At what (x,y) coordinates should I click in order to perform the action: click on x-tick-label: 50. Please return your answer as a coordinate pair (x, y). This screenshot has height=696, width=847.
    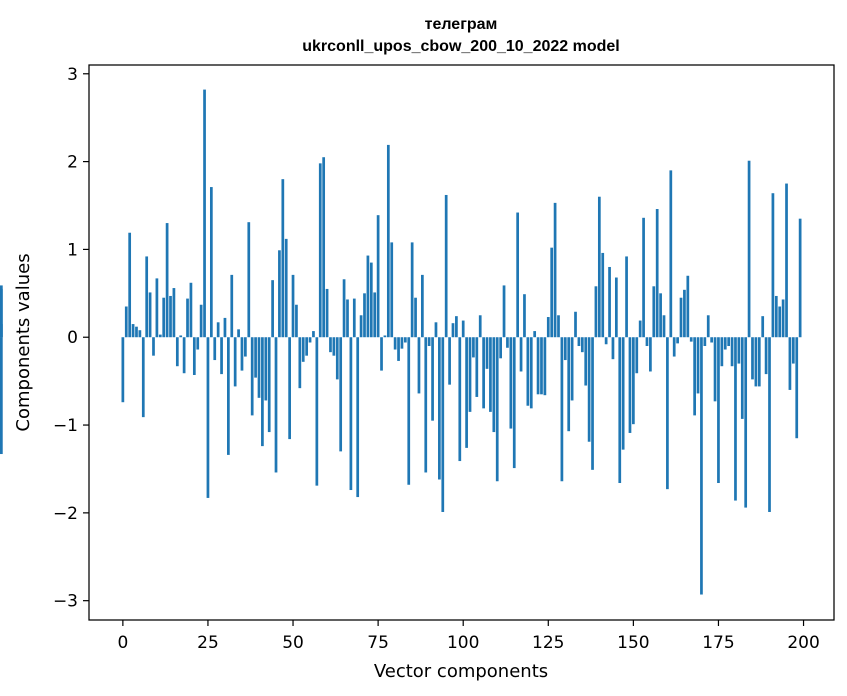
    Looking at the image, I should click on (293, 643).